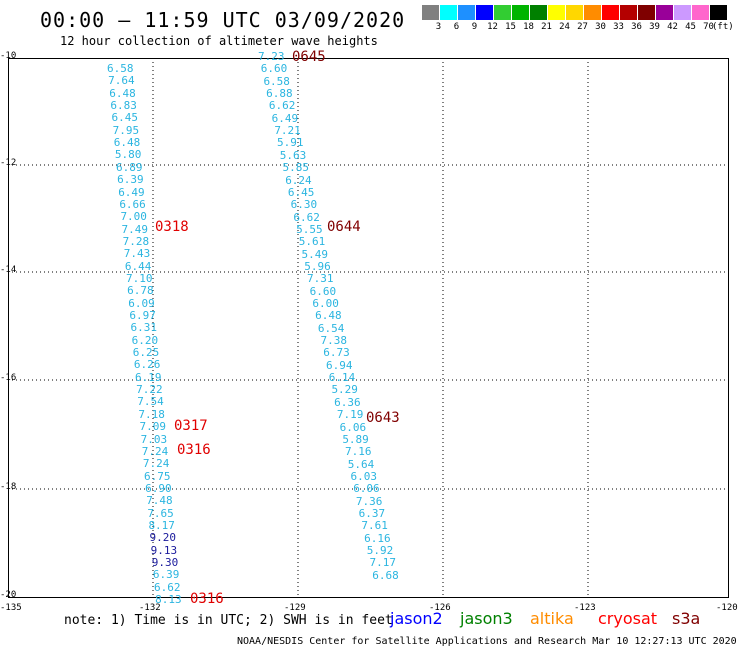 Image resolution: width=740 pixels, height=650 pixels. What do you see at coordinates (293, 155) in the screenshot?
I see `wave-height-value: 5.63` at bounding box center [293, 155].